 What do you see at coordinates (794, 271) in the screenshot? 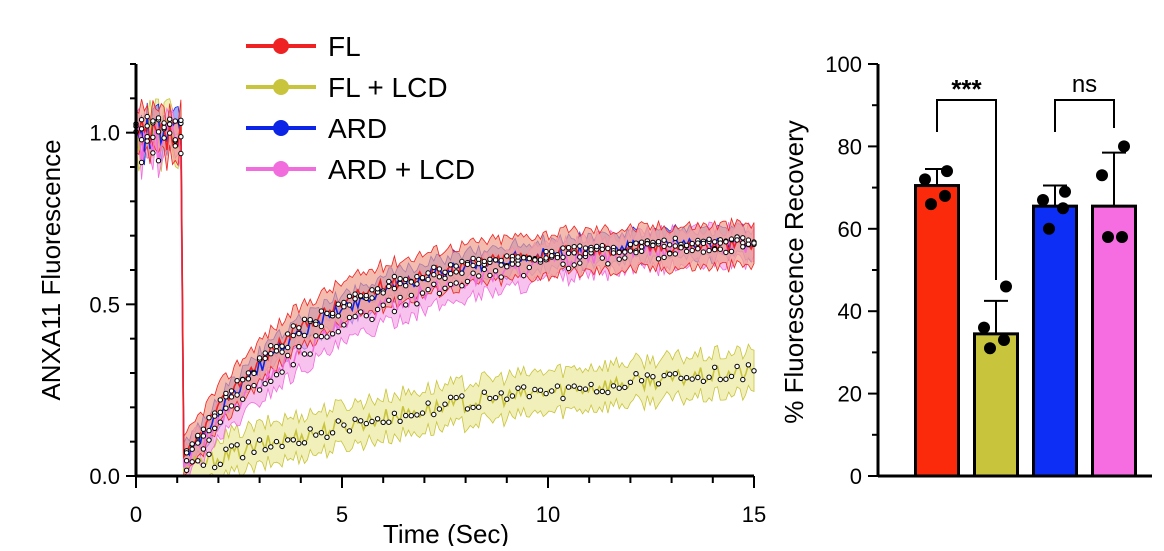
I see `y-axis-title: % Fluorescence Recovery` at bounding box center [794, 271].